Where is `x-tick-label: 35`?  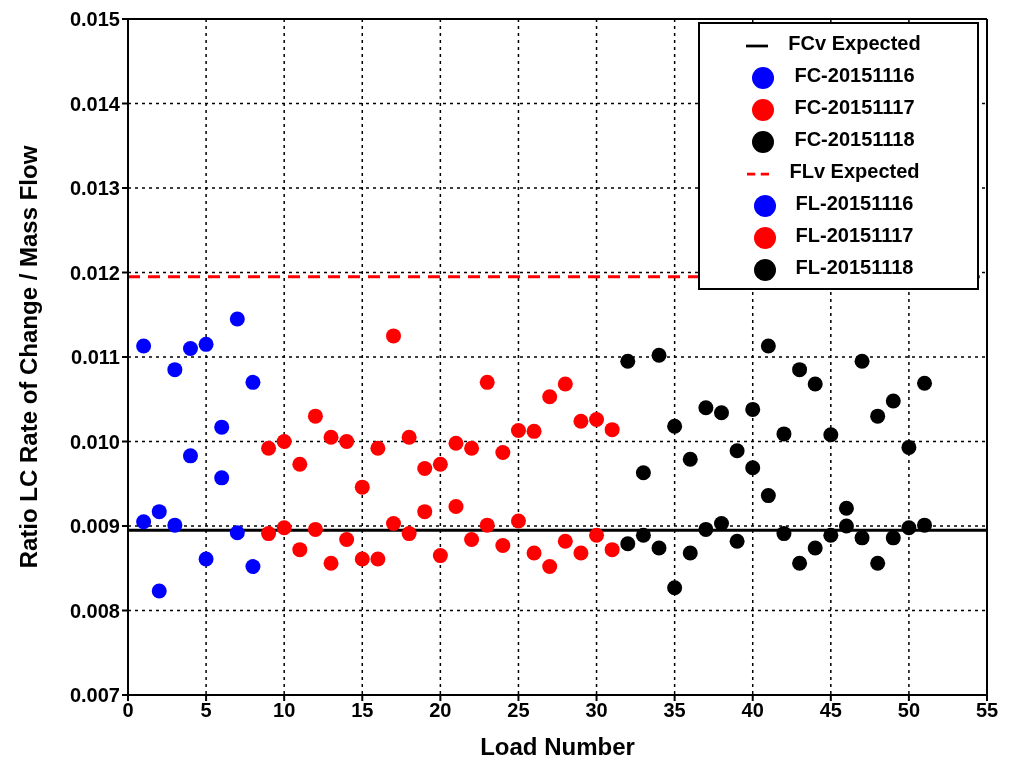 x-tick-label: 35 is located at coordinates (674, 710).